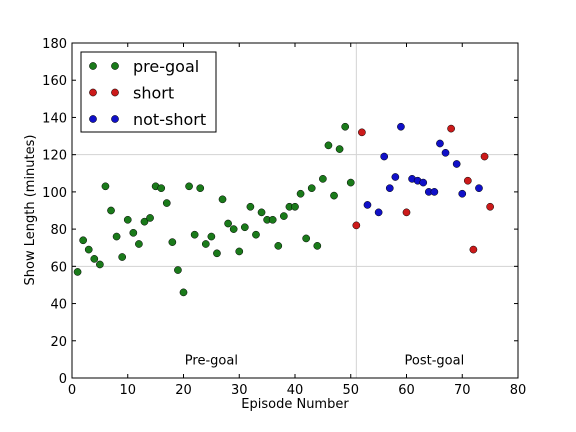  Describe the element at coordinates (423, 169) in the screenshot. I see `series-not-short` at that location.